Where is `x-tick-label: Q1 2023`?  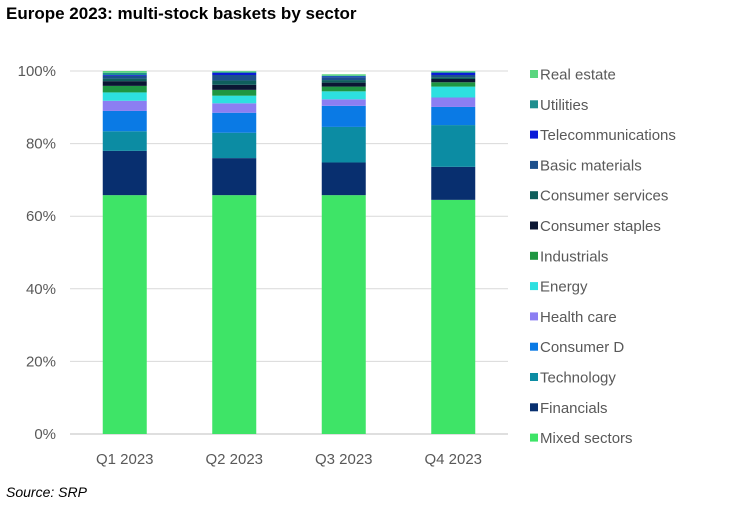 x-tick-label: Q1 2023 is located at coordinates (125, 459).